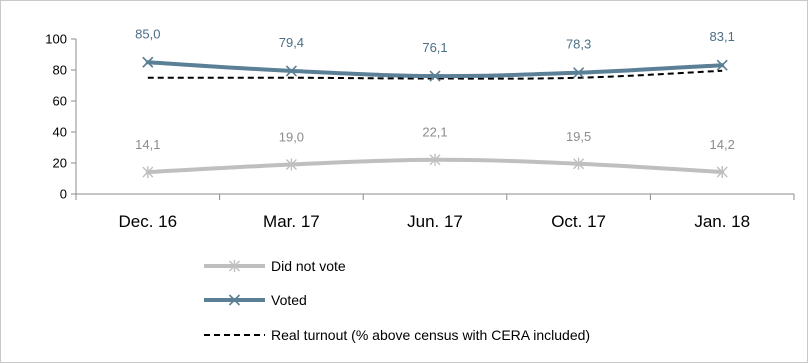  Describe the element at coordinates (308, 266) in the screenshot. I see `legend-label: Did not vote` at that location.